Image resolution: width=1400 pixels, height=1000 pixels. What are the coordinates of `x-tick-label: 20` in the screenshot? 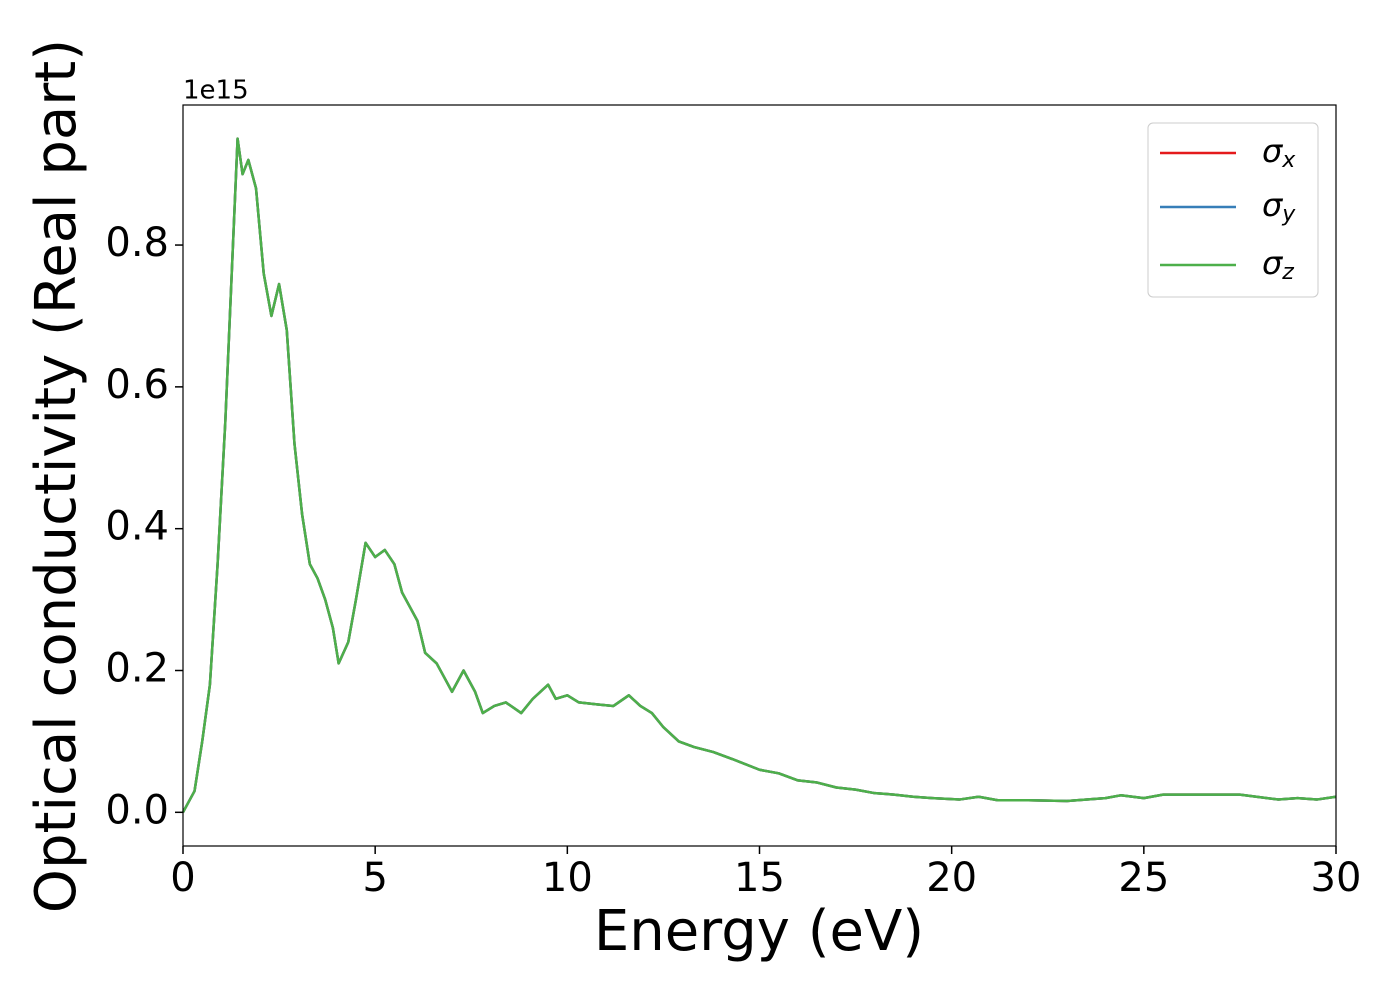 It's located at (951, 878).